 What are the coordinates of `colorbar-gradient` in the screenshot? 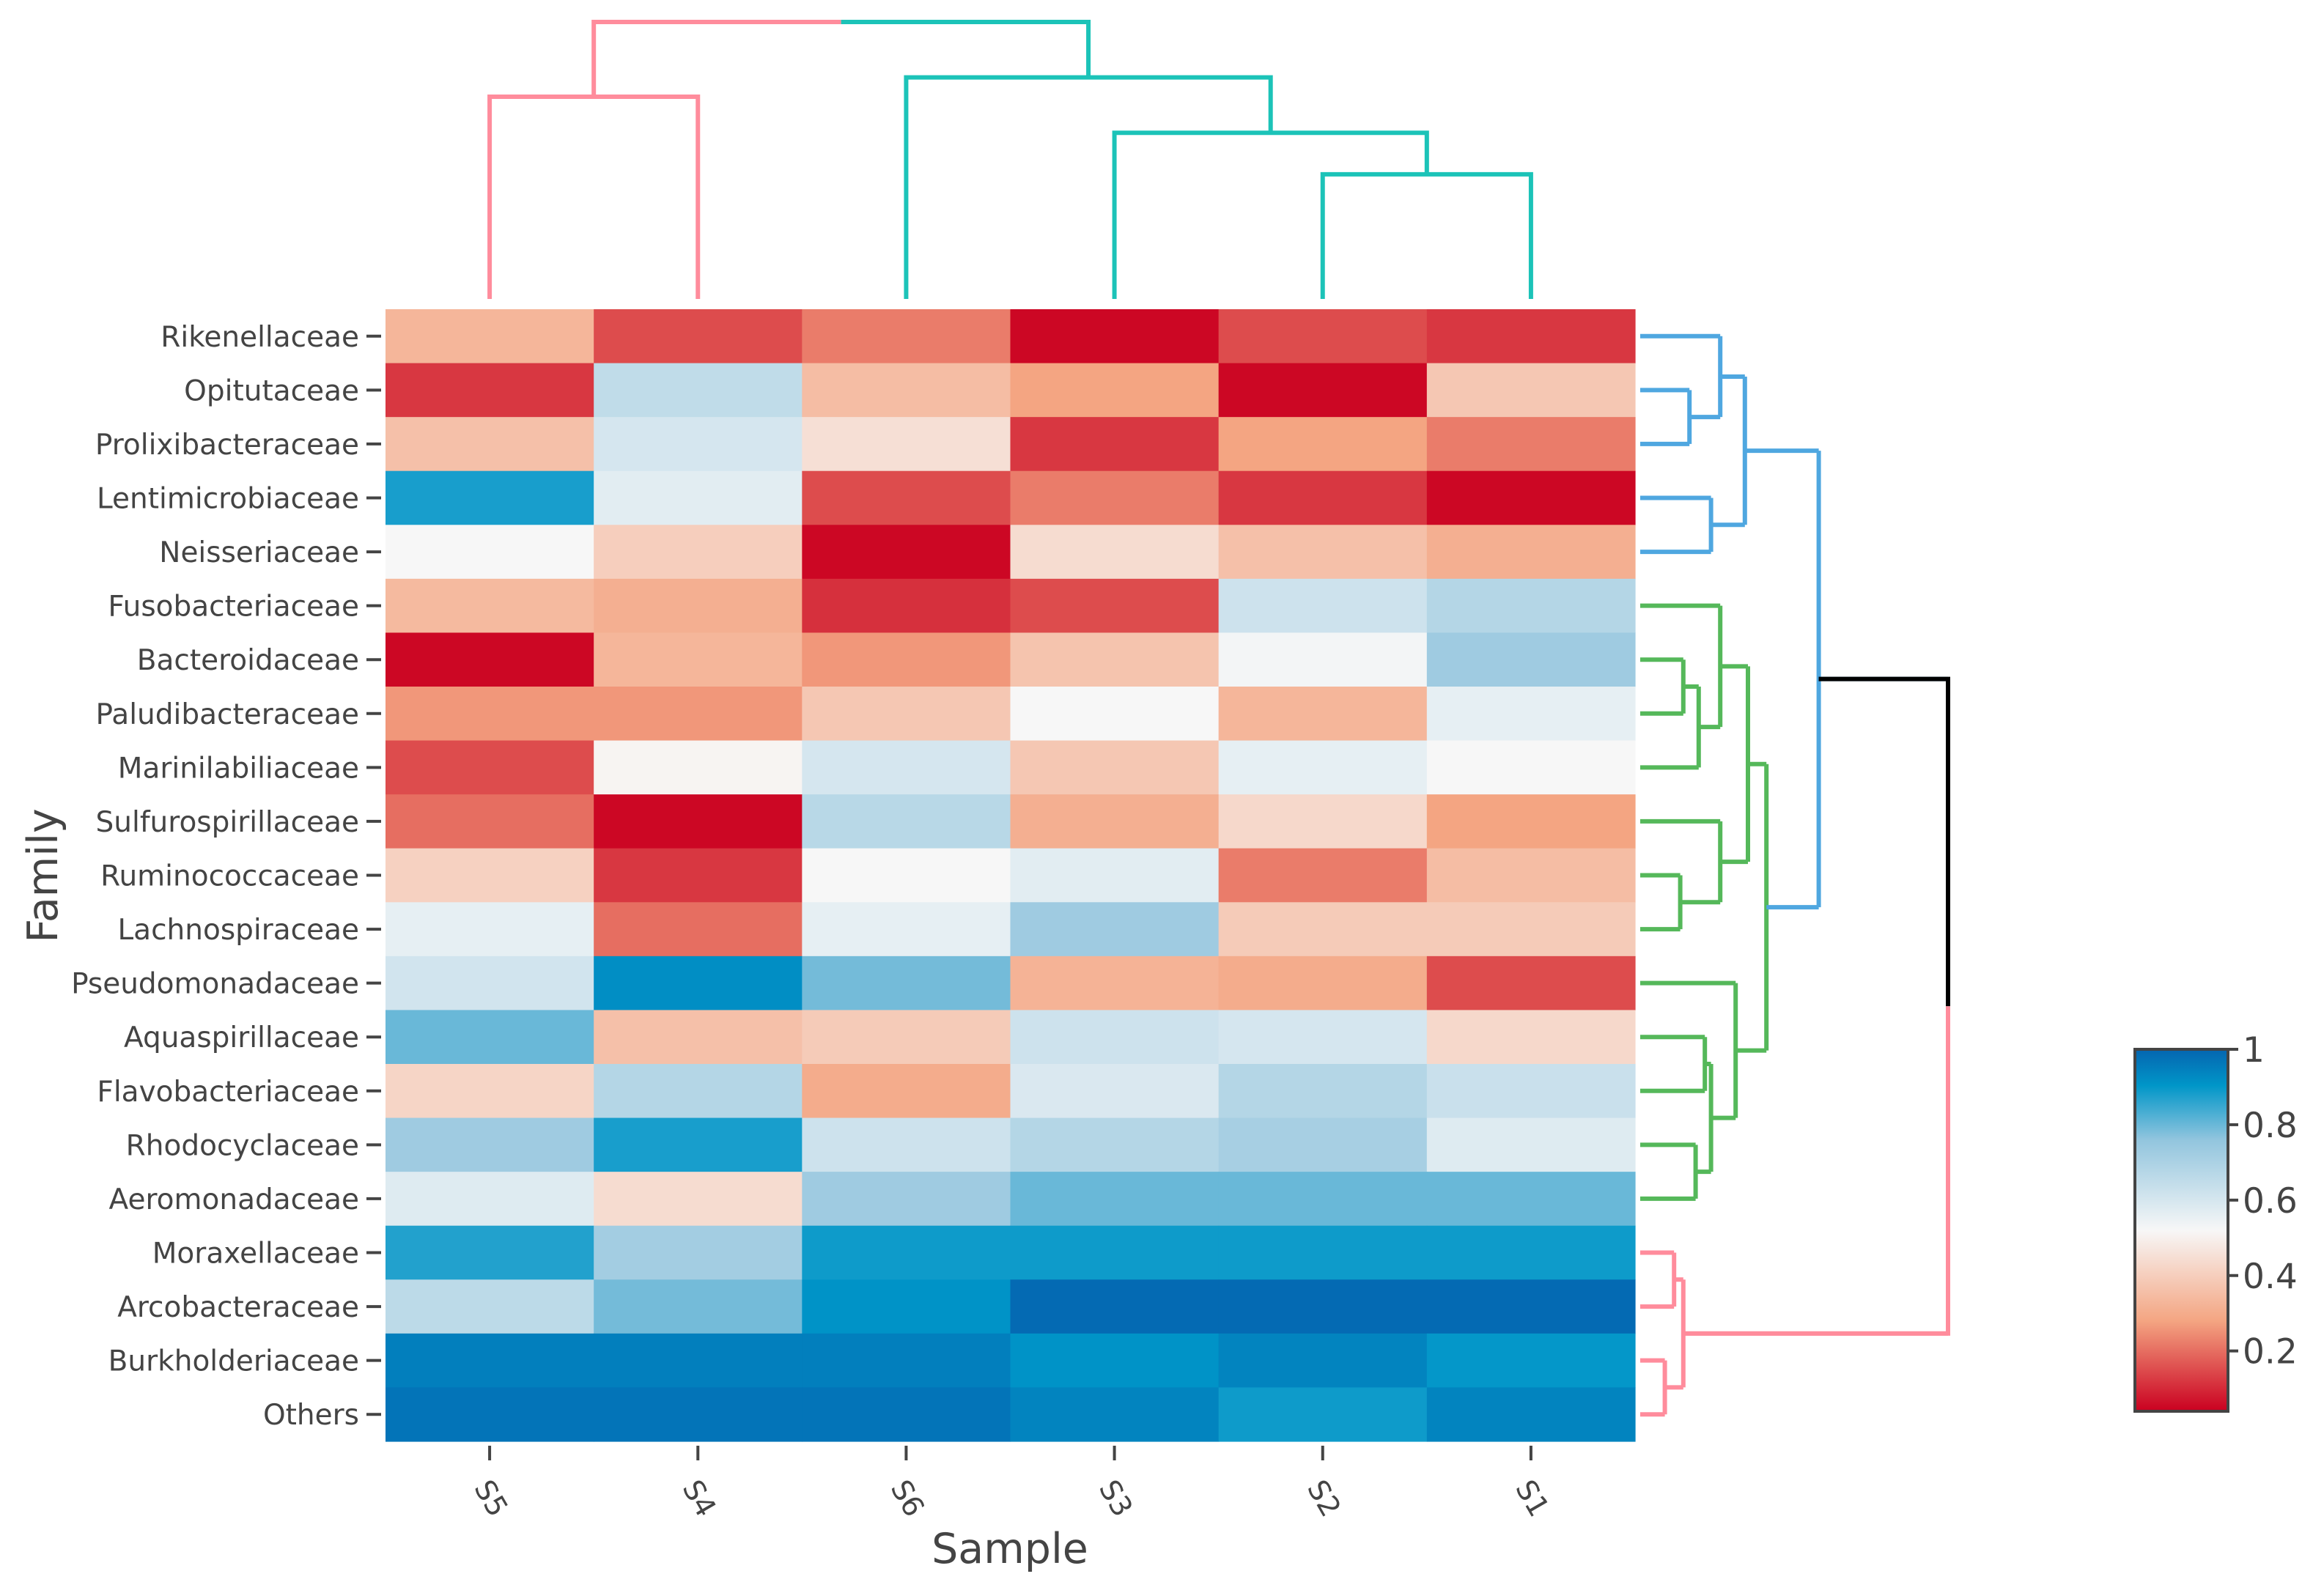 It's located at (2181, 1230).